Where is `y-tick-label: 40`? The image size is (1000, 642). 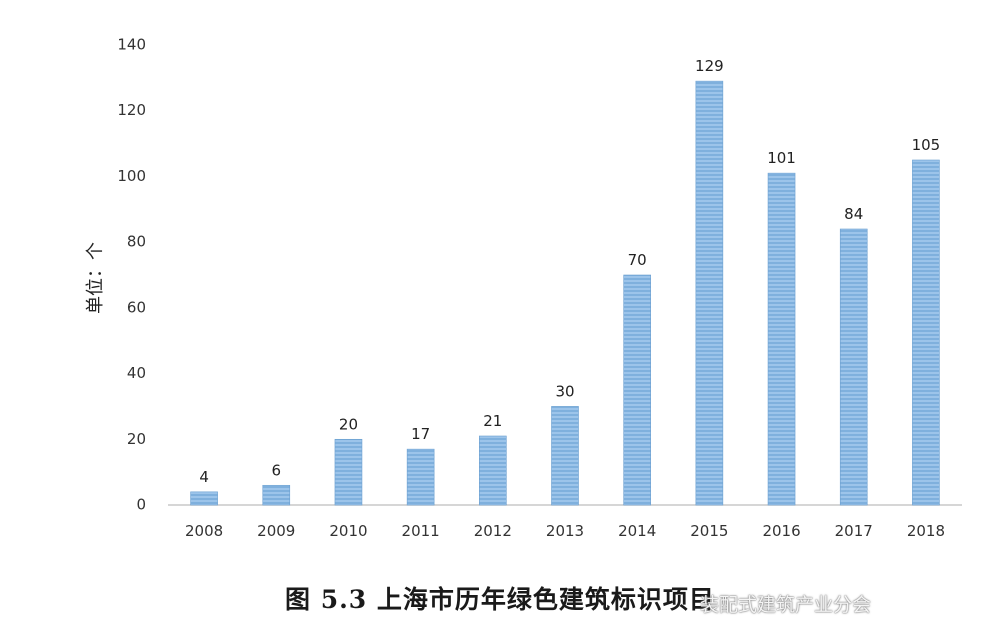 y-tick-label: 40 is located at coordinates (136, 373).